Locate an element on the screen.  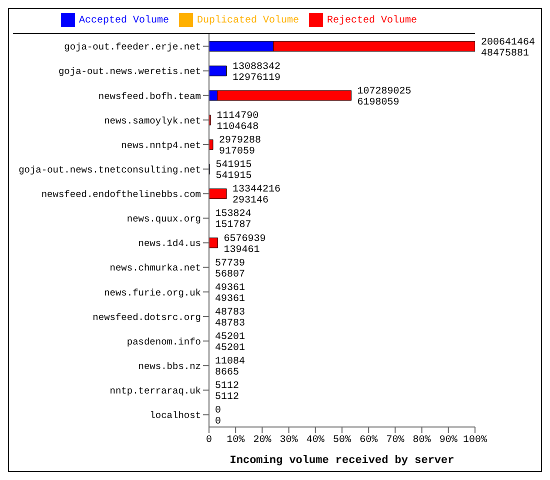
y-tick-label: news.1d4.us is located at coordinates (169, 244).